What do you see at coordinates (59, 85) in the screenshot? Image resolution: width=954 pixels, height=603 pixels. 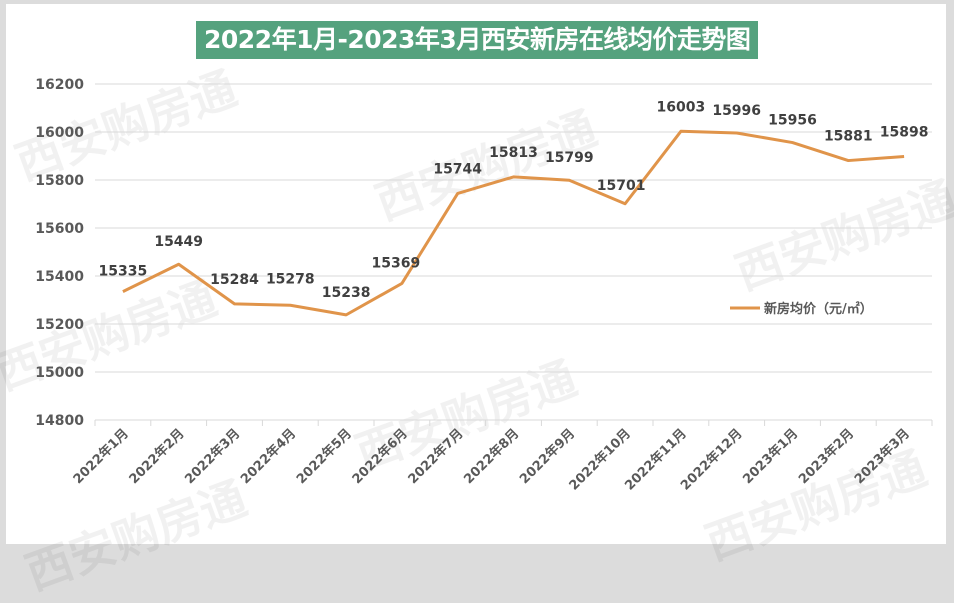 I see `y-tick-label: 16200` at bounding box center [59, 85].